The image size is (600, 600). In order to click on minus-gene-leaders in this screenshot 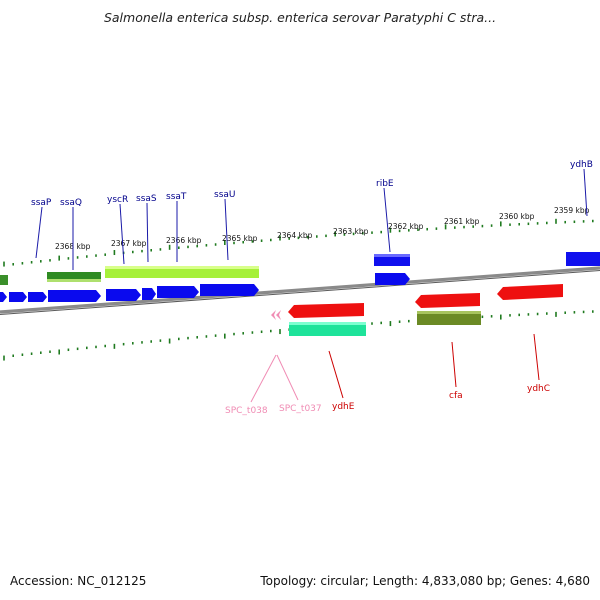, I will do `click(434, 366)`.